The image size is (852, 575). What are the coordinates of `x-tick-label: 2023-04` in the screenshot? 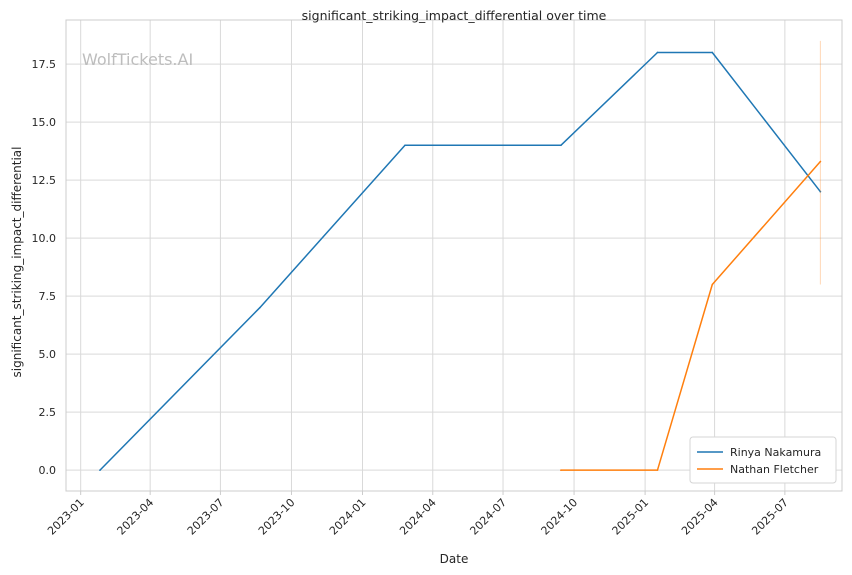 It's located at (136, 517).